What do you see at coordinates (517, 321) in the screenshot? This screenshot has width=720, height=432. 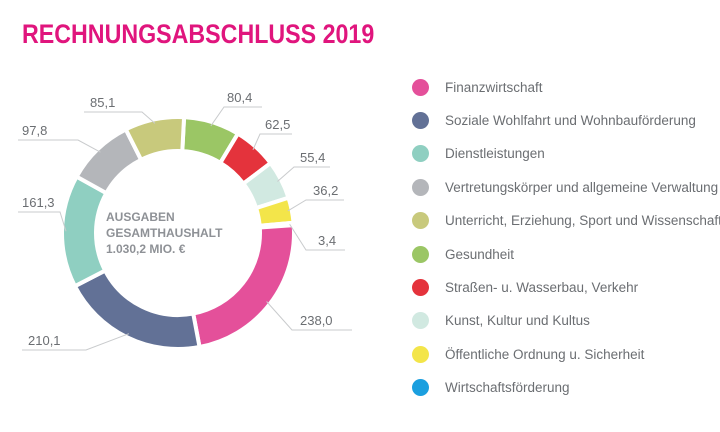 I see `legend-label: Kunst, Kultur und Kultus` at bounding box center [517, 321].